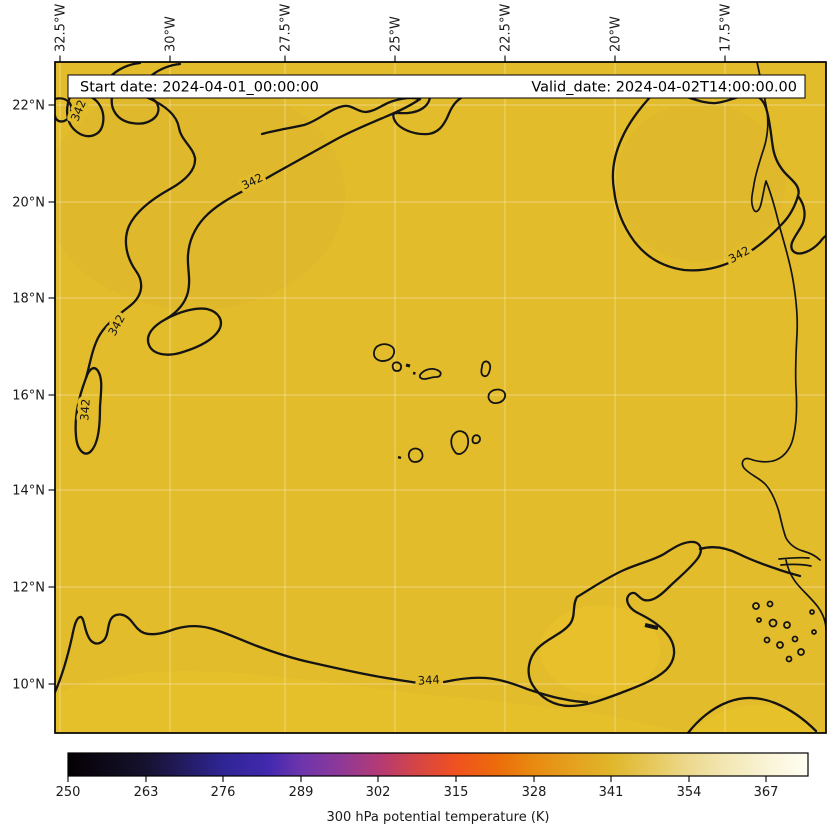  I want to click on colorbar-tick-label-9: 367, so click(766, 792).